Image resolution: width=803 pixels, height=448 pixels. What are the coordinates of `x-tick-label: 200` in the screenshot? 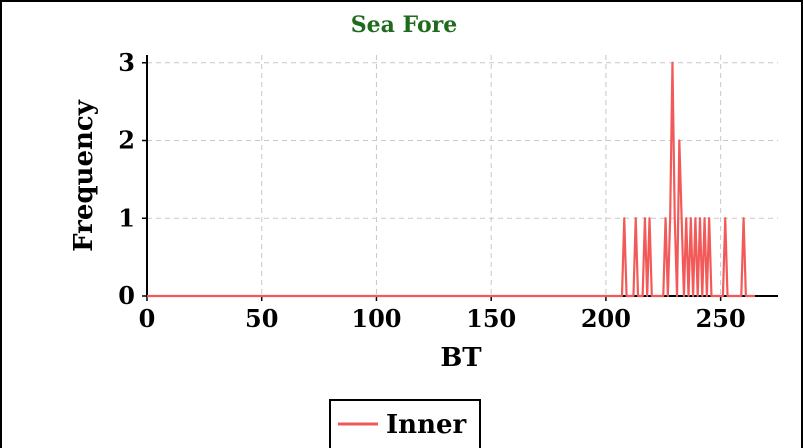 It's located at (606, 318).